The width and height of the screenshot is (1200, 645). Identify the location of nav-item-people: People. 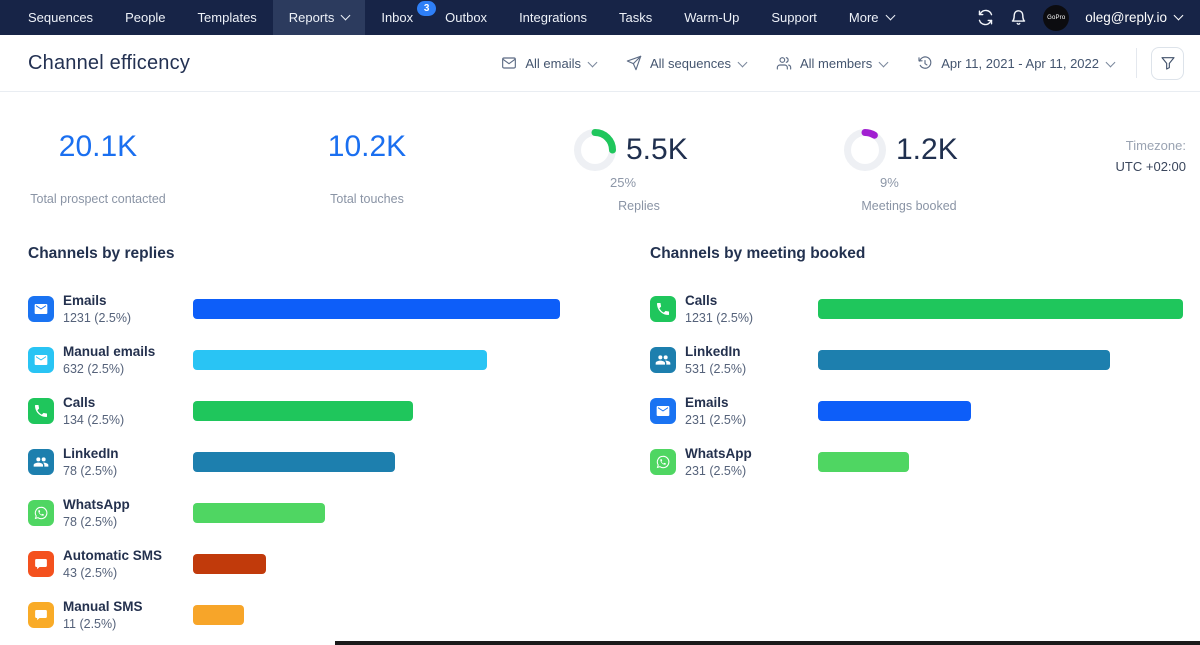
(145, 17).